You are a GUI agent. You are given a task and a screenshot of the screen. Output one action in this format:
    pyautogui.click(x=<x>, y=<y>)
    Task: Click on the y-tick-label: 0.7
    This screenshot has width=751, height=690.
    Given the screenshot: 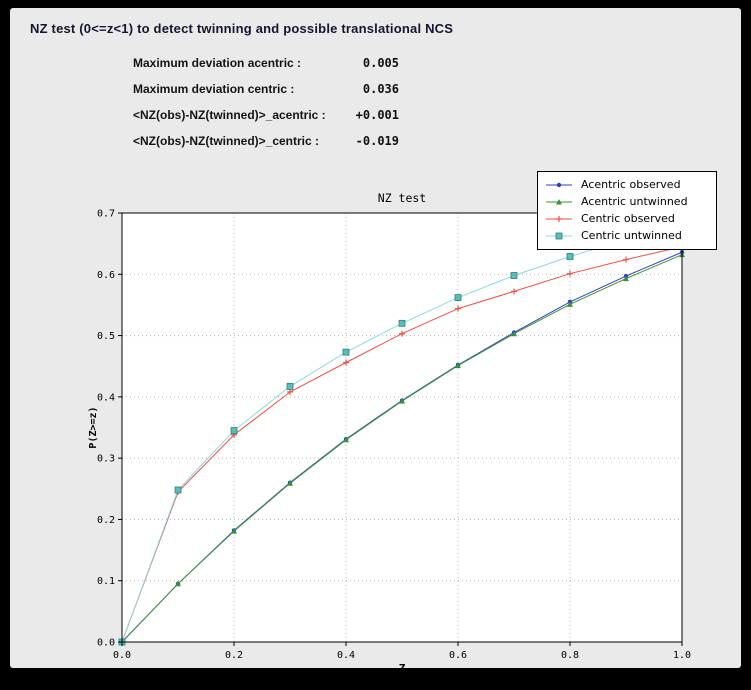 What is the action you would take?
    pyautogui.click(x=106, y=214)
    